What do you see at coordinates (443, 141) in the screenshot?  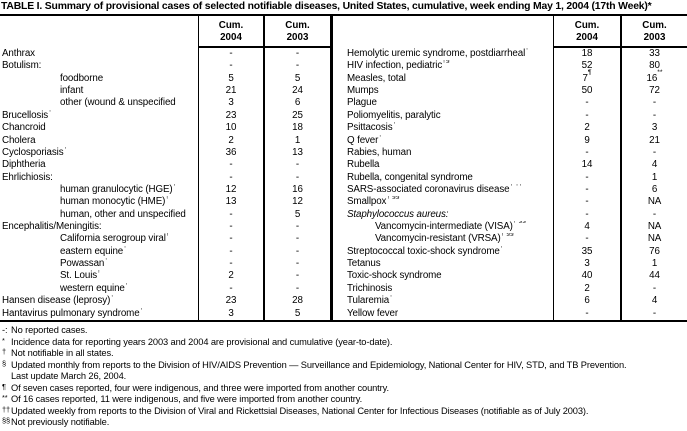 I see `disease-label: Q fever†` at bounding box center [443, 141].